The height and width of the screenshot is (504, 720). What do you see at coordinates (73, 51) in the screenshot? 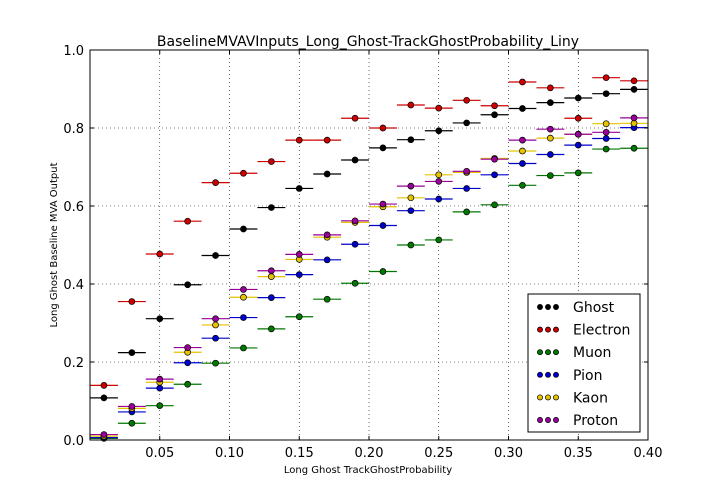
I see `y-tick-label: 1.0` at bounding box center [73, 51].